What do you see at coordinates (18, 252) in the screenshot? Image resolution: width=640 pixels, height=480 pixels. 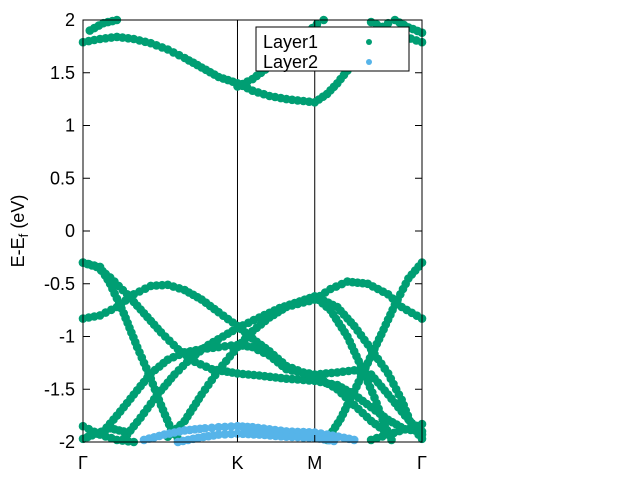 I see `y-axis-title-main: E-E` at bounding box center [18, 252].